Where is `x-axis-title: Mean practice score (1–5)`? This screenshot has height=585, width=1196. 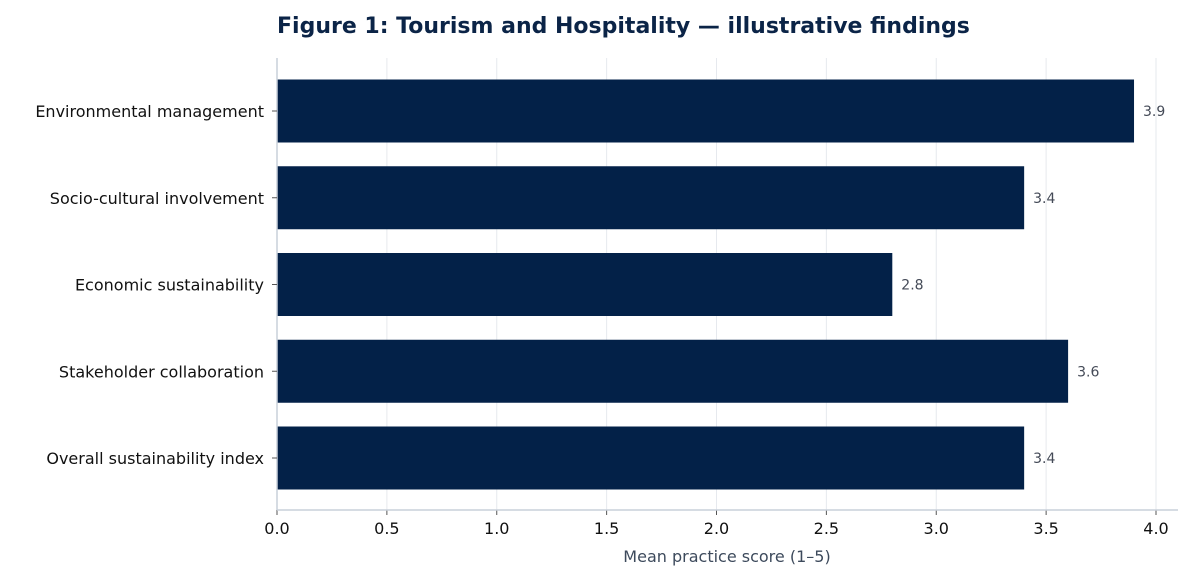
x-axis-title: Mean practice score (1–5) is located at coordinates (726, 556).